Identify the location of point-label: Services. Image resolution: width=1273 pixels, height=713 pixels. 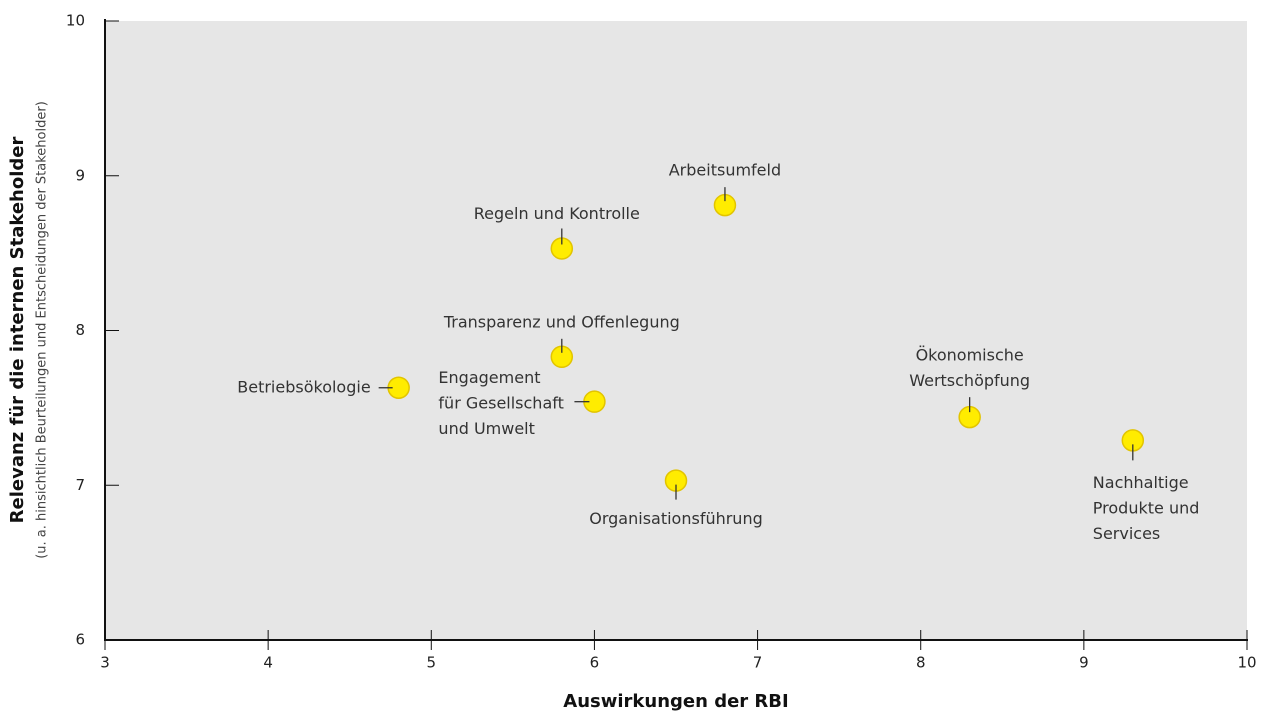
(1126, 533).